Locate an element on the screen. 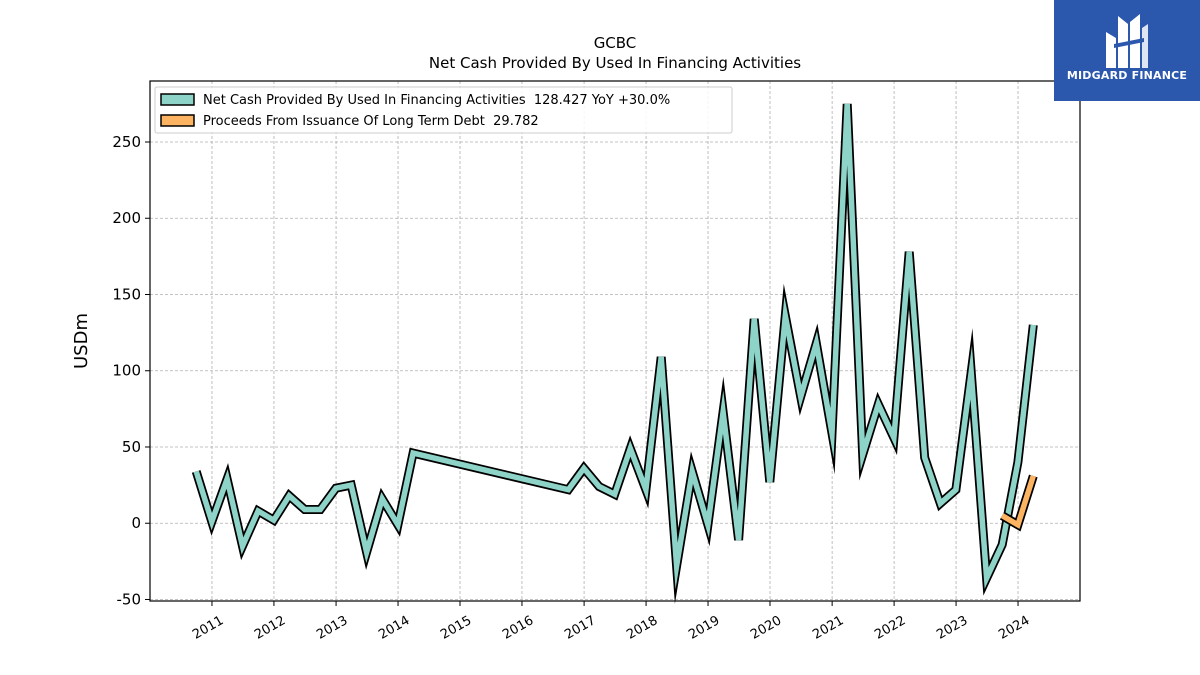 The image size is (1200, 675). y-tick-label: 100 is located at coordinates (126, 371).